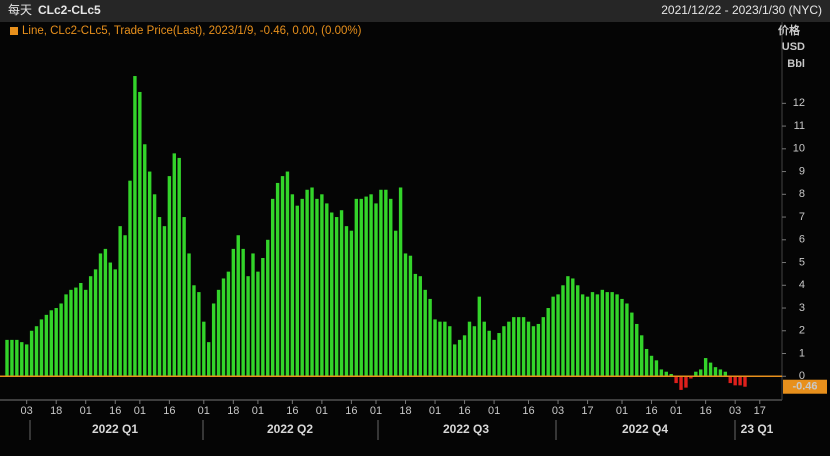 Image resolution: width=830 pixels, height=456 pixels. I want to click on date-range: 2021/12/22 - 2023/1/30 (NYC), so click(741, 10).